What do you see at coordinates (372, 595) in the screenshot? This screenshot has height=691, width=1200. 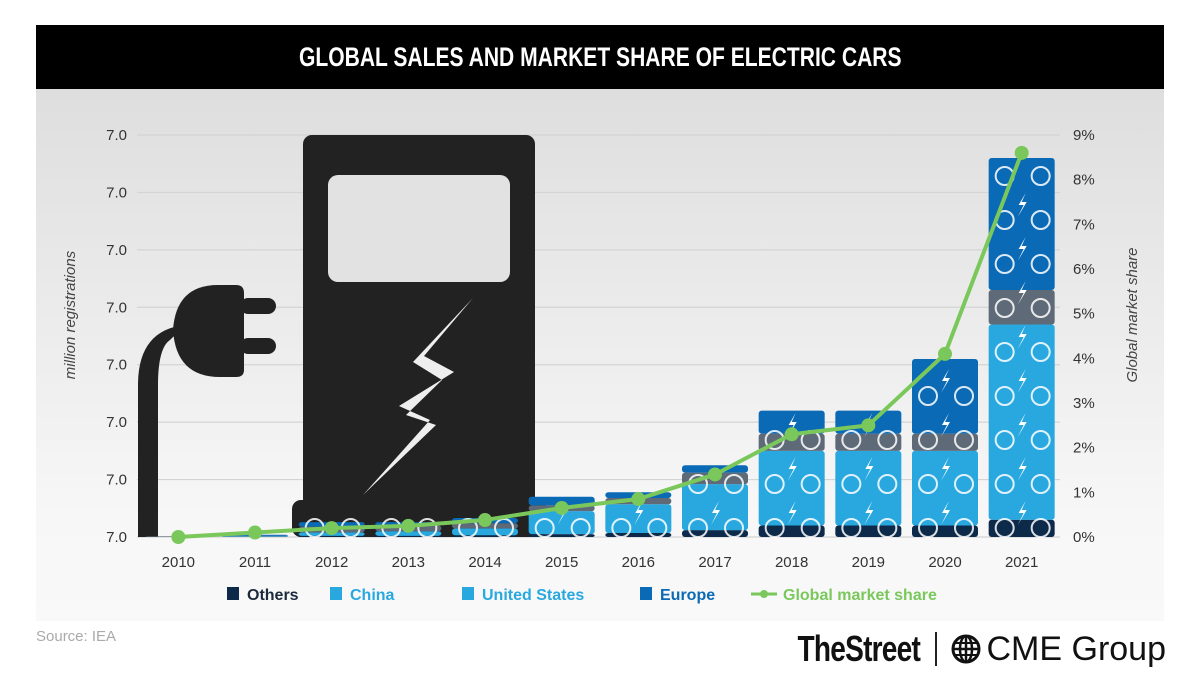 I see `legend-label: China` at bounding box center [372, 595].